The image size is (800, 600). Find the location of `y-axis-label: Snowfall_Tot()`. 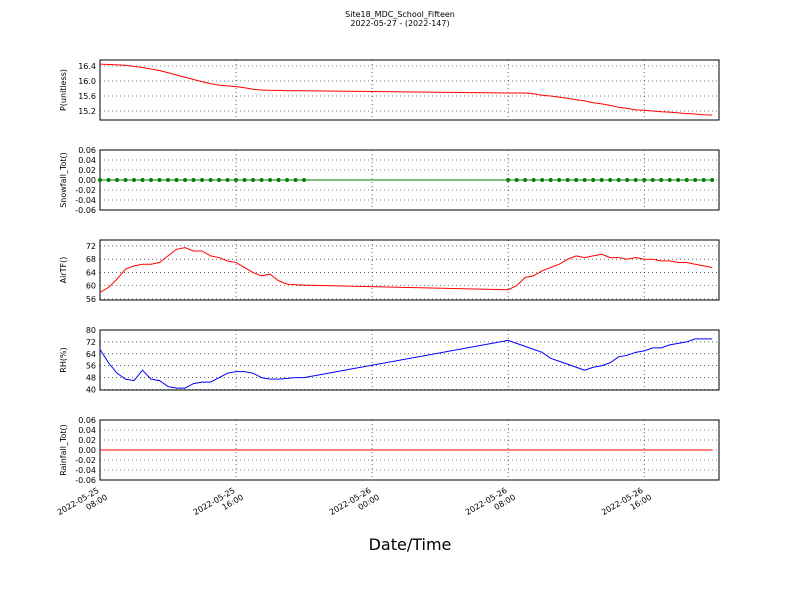

y-axis-label: Snowfall_Tot() is located at coordinates (63, 180).